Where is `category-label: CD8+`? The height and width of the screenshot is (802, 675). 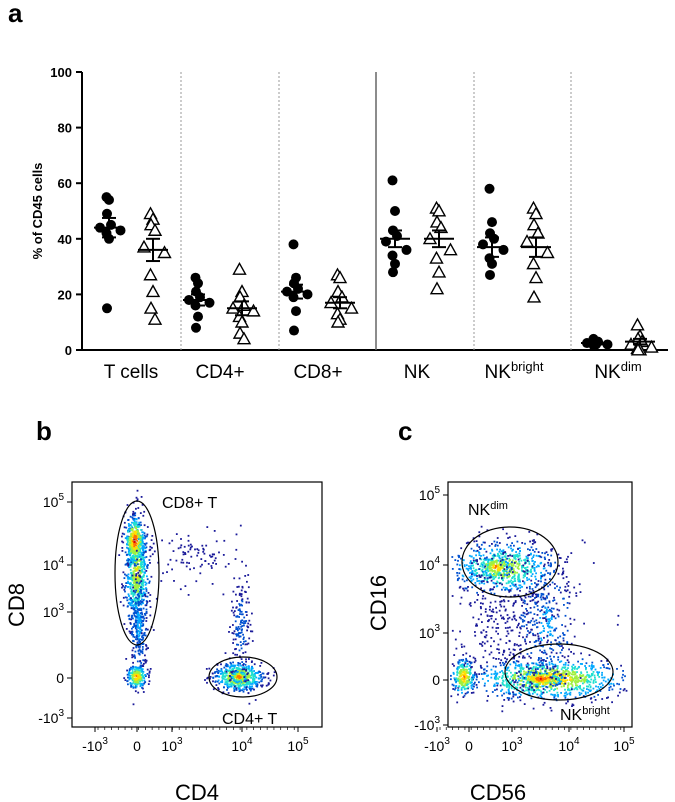
category-label: CD8+ is located at coordinates (317, 372).